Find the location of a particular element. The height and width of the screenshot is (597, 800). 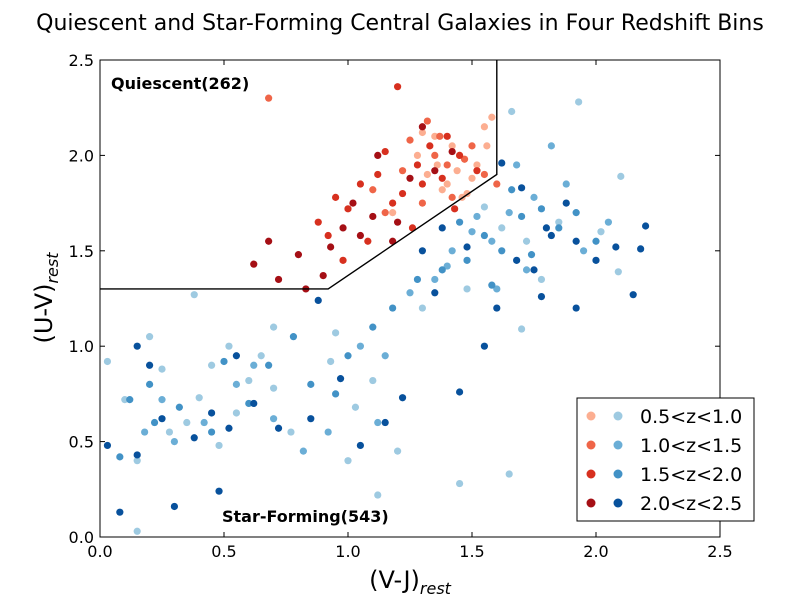

x-tick-label: 0.5 is located at coordinates (223, 551).